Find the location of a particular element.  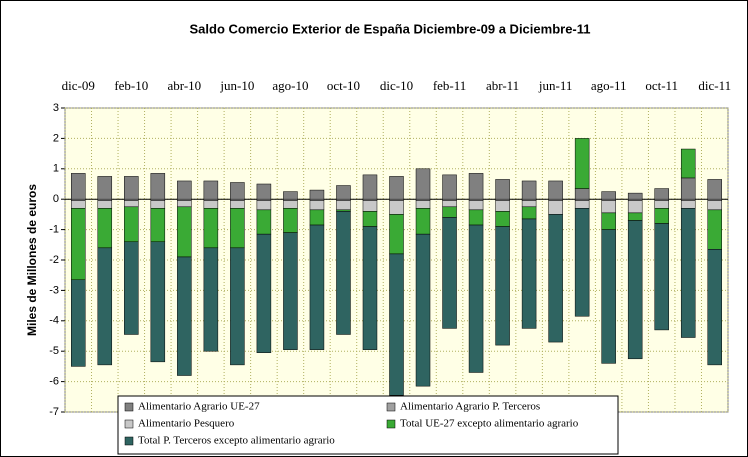

y-tick-label: -2 is located at coordinates (54, 260).